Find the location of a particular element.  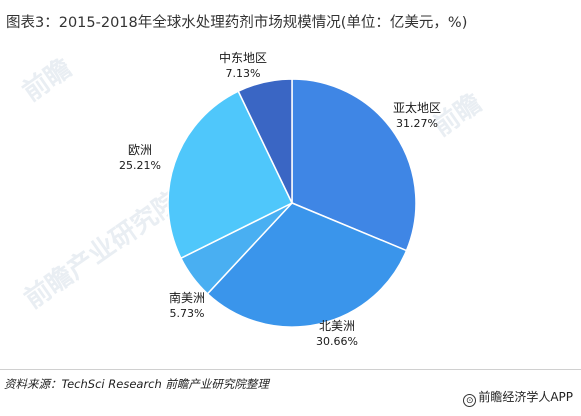

brand-name: 前瞻经济学人APP is located at coordinates (525, 397).